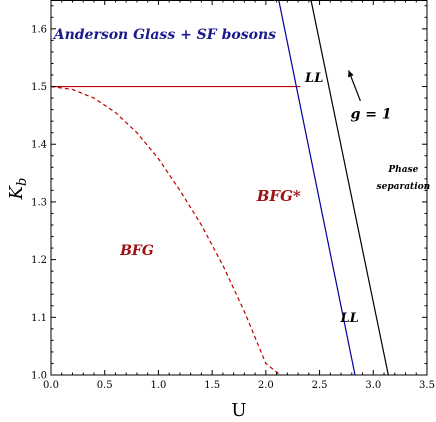  What do you see at coordinates (22, 182) in the screenshot?
I see `y-axis-title-subscript: b` at bounding box center [22, 182].